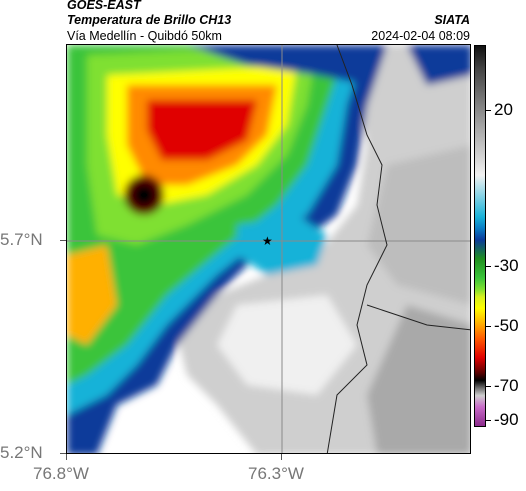 This screenshot has width=526, height=491. I want to click on department-border-east, so click(418, 317).